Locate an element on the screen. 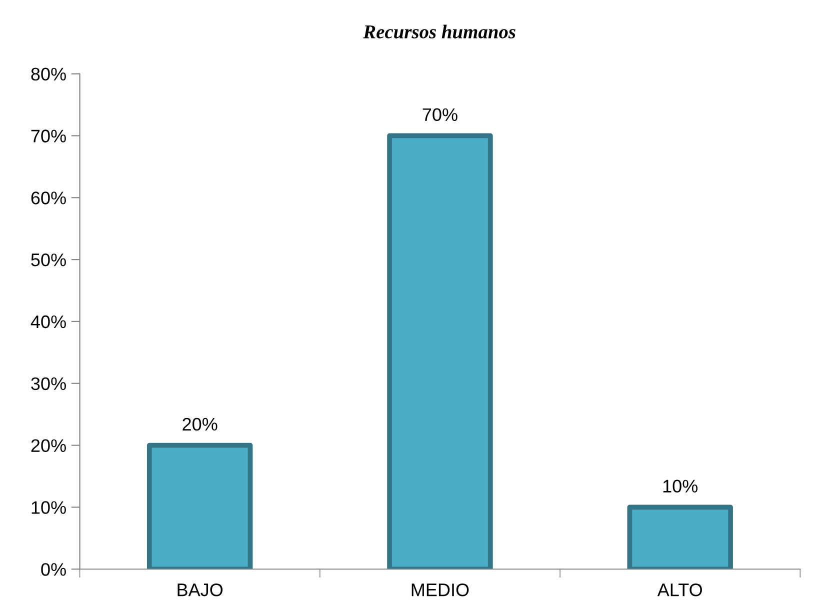 The image size is (814, 610). data-label: 70% is located at coordinates (440, 115).